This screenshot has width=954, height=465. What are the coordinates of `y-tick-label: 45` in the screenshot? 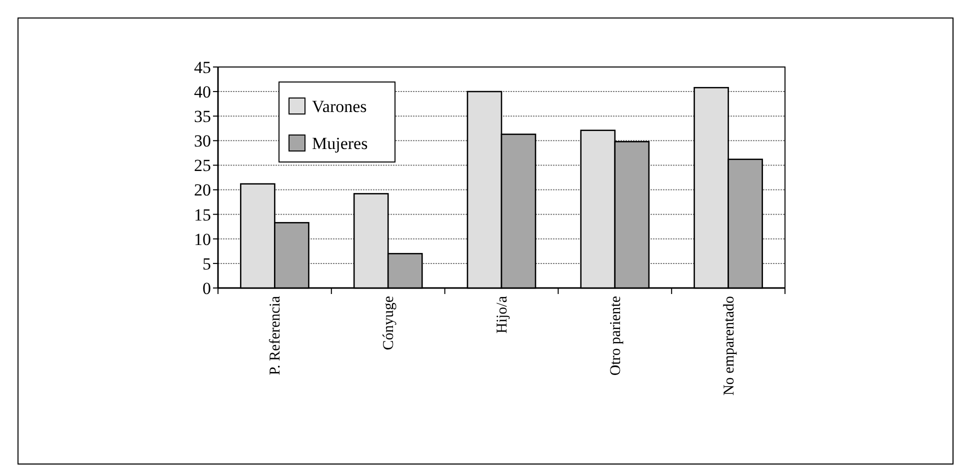 It's located at (202, 67).